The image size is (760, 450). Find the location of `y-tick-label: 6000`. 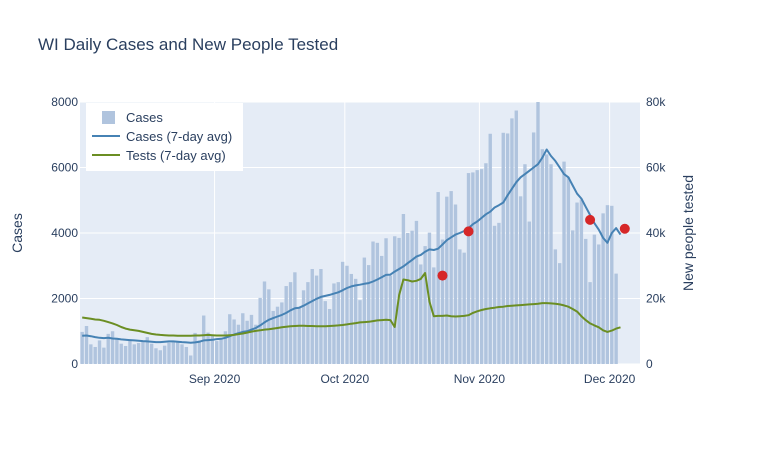

y-tick-label: 6000 is located at coordinates (64, 168).